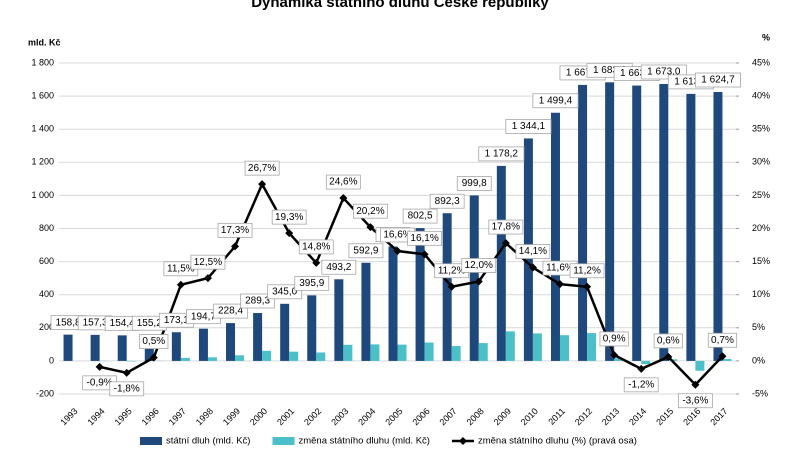 The height and width of the screenshot is (449, 800). Describe the element at coordinates (46, 228) in the screenshot. I see `y-tick-label: 800` at that location.